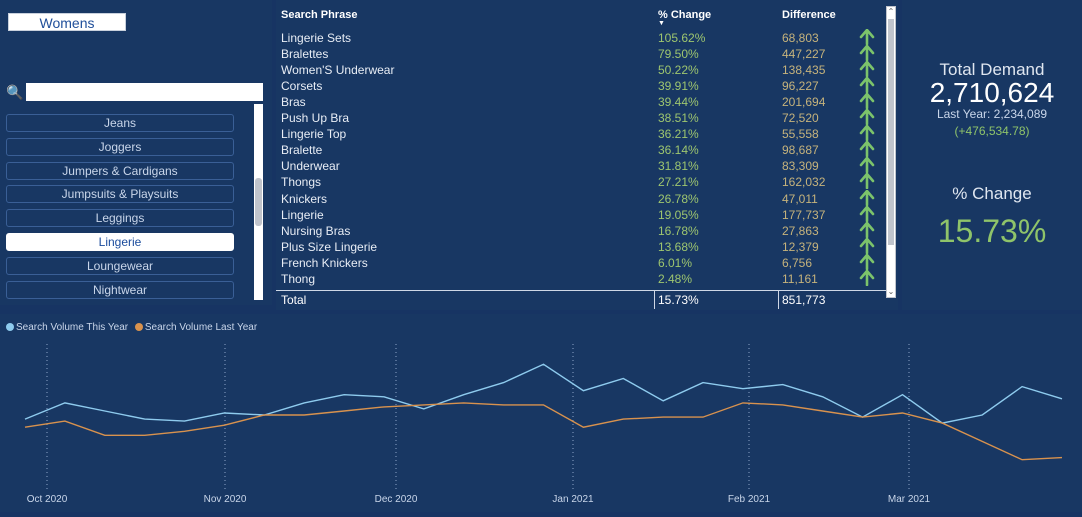 The image size is (1082, 517). What do you see at coordinates (678, 134) in the screenshot?
I see `cell-pct-change: 36.21%` at bounding box center [678, 134].